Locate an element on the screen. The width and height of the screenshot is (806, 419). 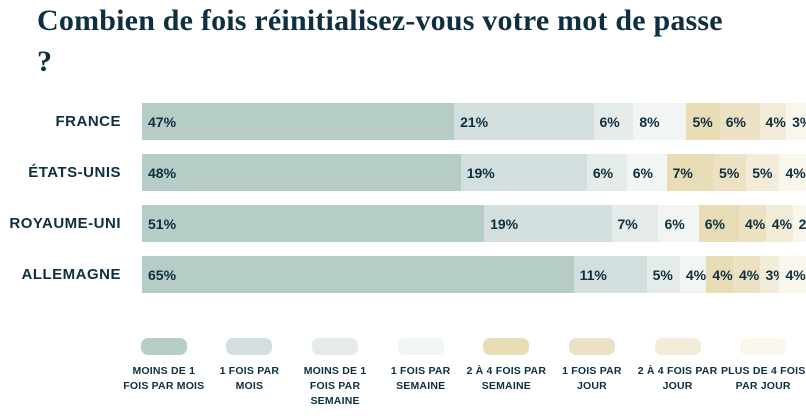
country-row: ROYAUME-UNI 51% 19% 7% 6% 6% 4% 4% 2% is located at coordinates (403, 223).